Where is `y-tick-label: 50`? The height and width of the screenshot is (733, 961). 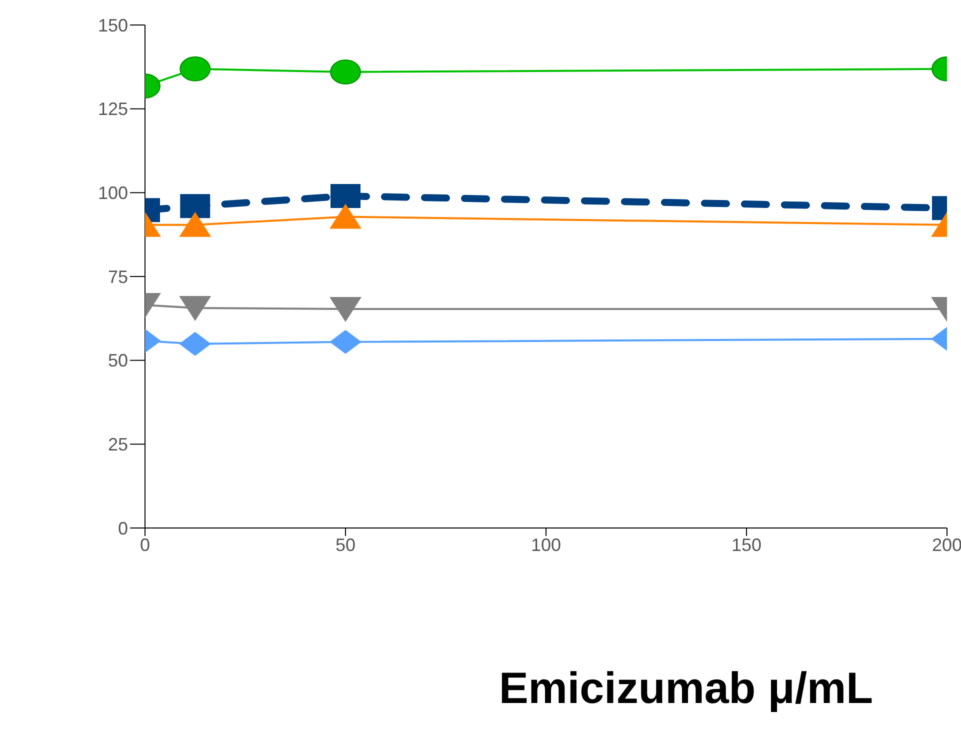 y-tick-label: 50 is located at coordinates (118, 360).